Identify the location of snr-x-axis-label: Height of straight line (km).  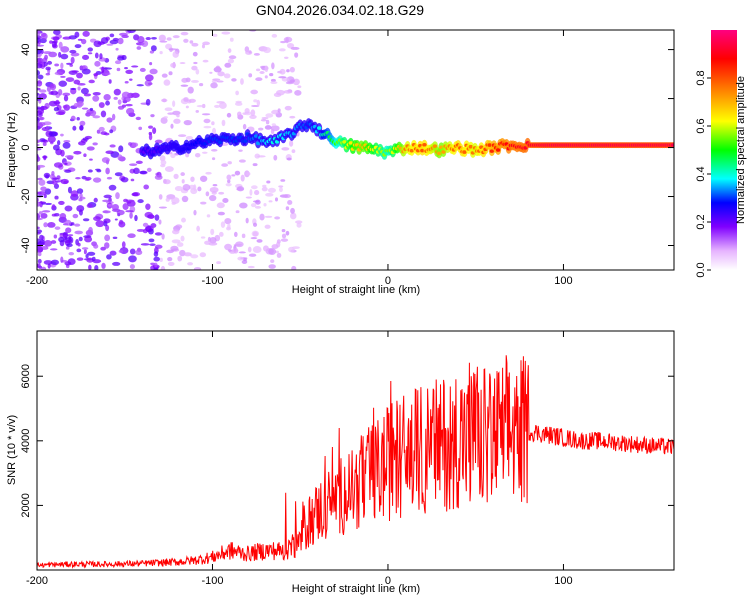
(356, 589).